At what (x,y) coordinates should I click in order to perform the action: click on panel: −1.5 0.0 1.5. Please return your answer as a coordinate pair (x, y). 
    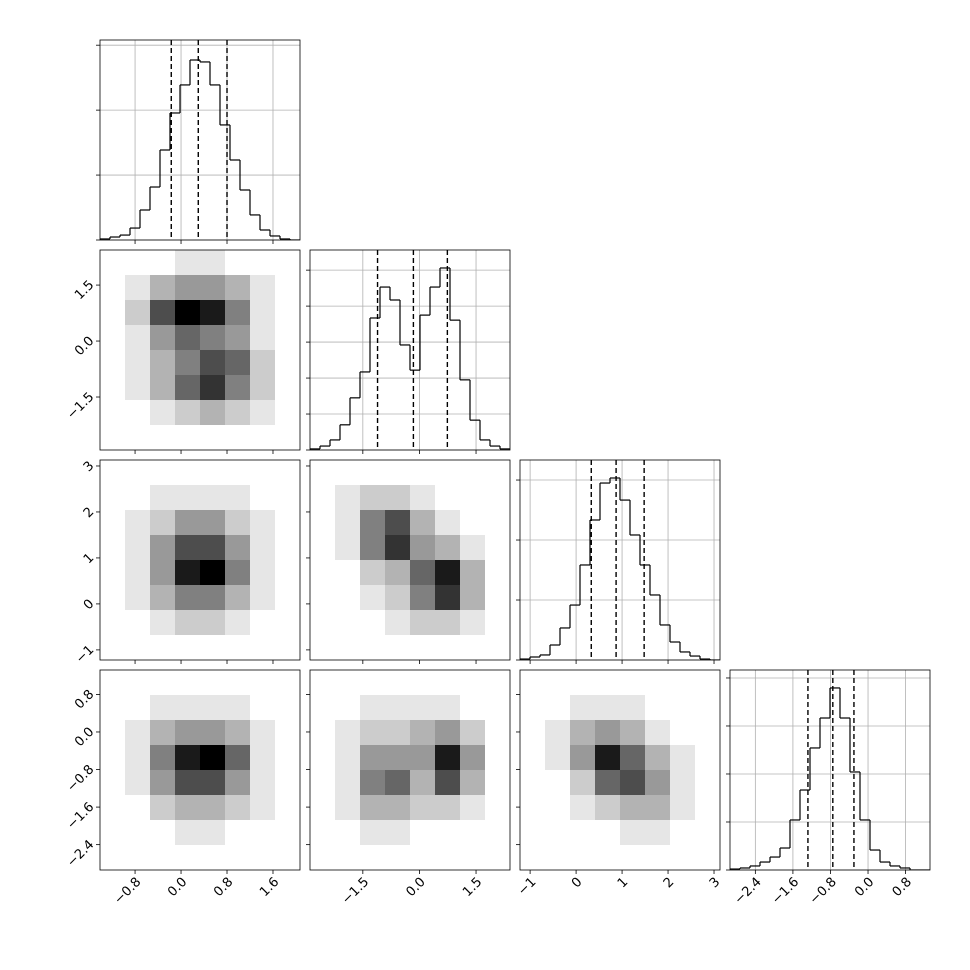
    Looking at the image, I should click on (408, 788).